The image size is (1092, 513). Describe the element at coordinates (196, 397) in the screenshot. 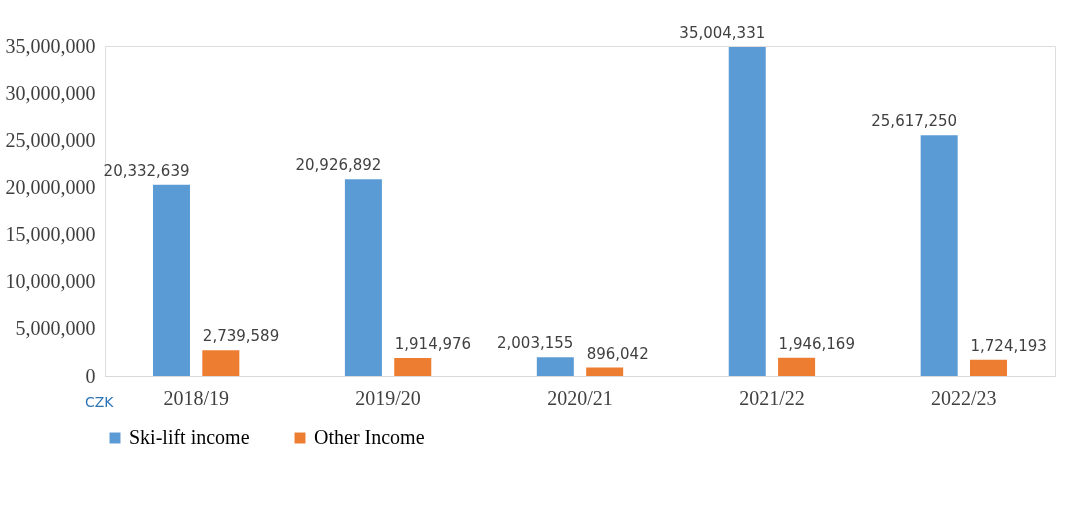

I see `x-tick-label: 2018/19` at that location.